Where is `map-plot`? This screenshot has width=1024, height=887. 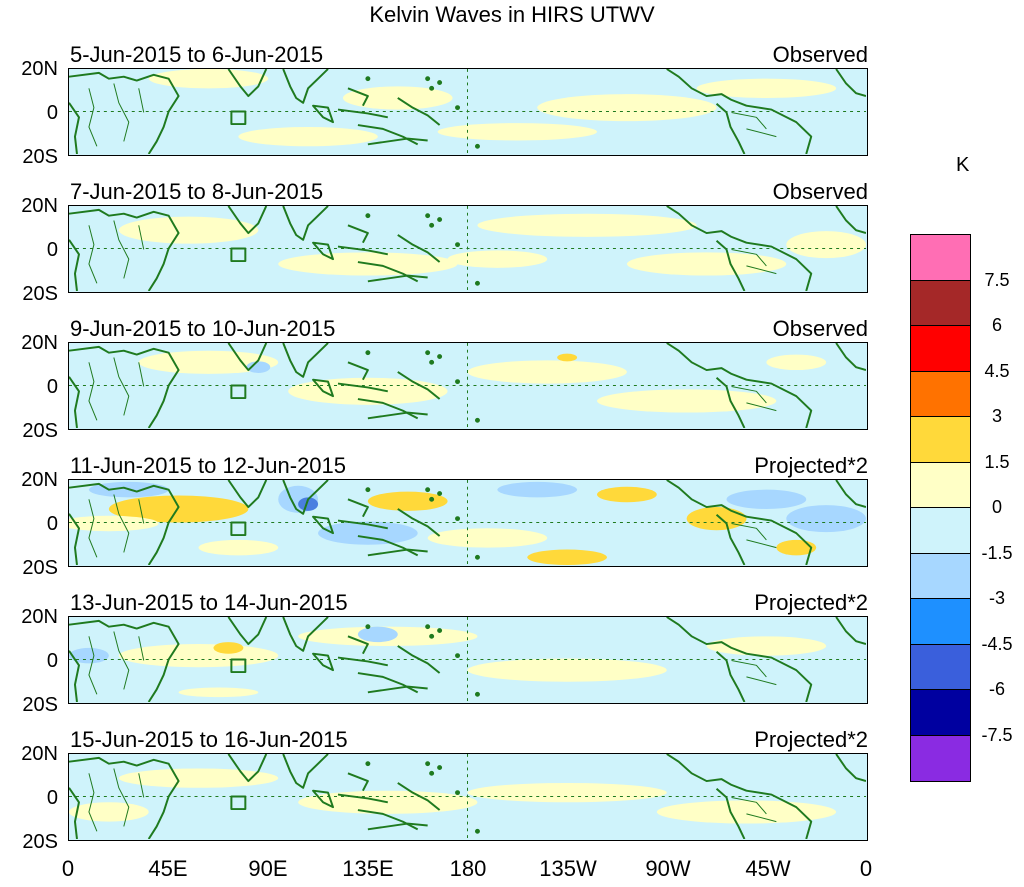
map-plot is located at coordinates (468, 523).